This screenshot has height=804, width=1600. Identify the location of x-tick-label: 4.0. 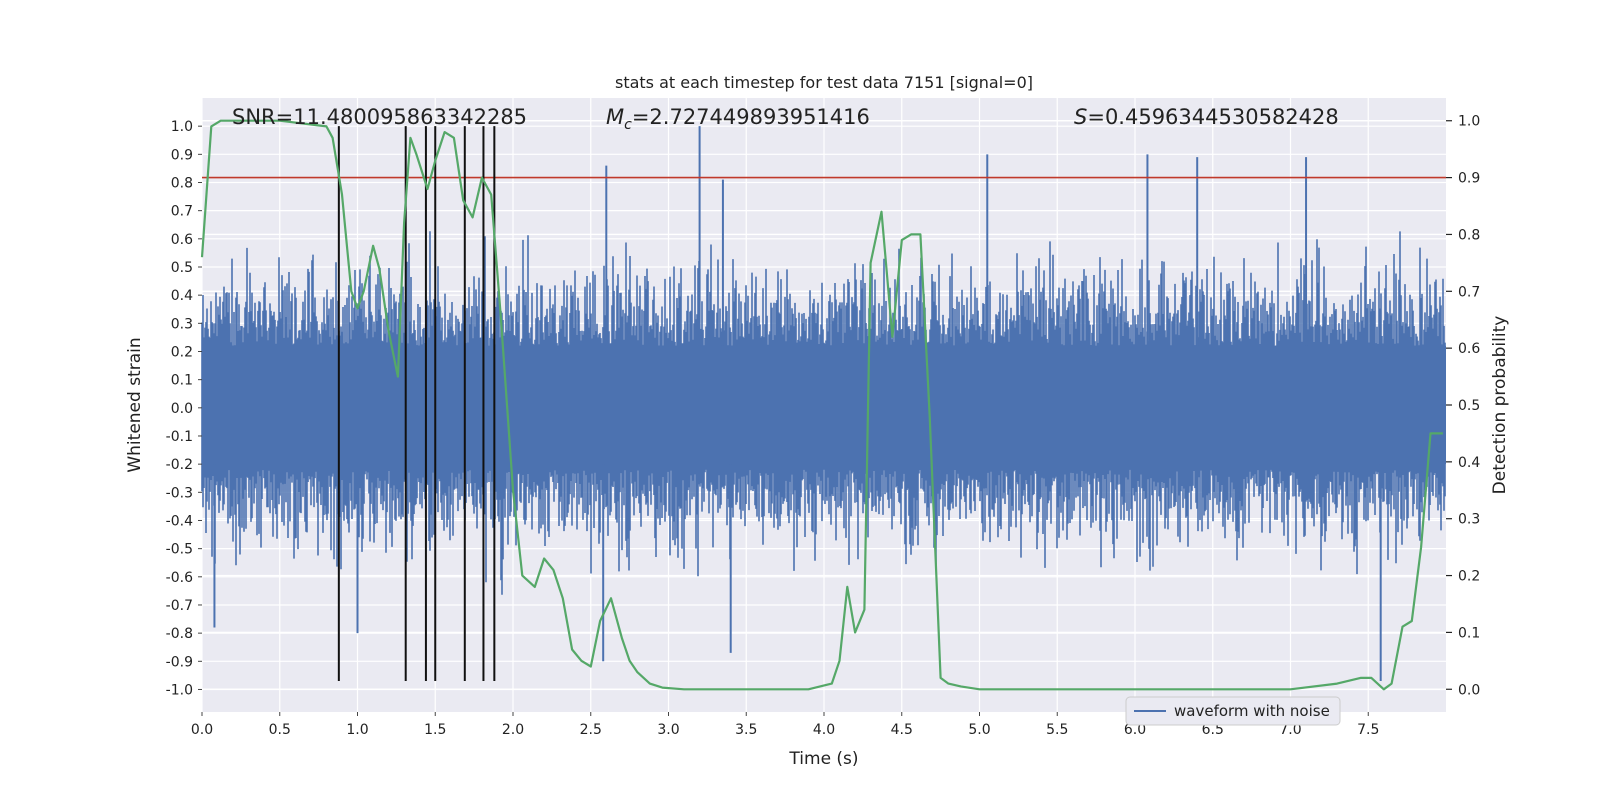
(824, 730).